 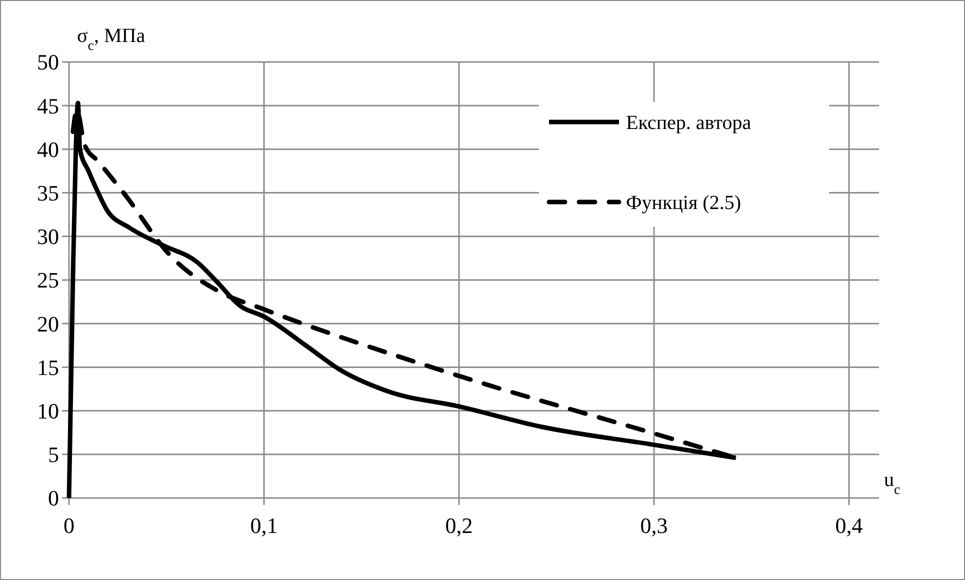 What do you see at coordinates (689, 123) in the screenshot?
I see `legend-label: Експер. автора` at bounding box center [689, 123].